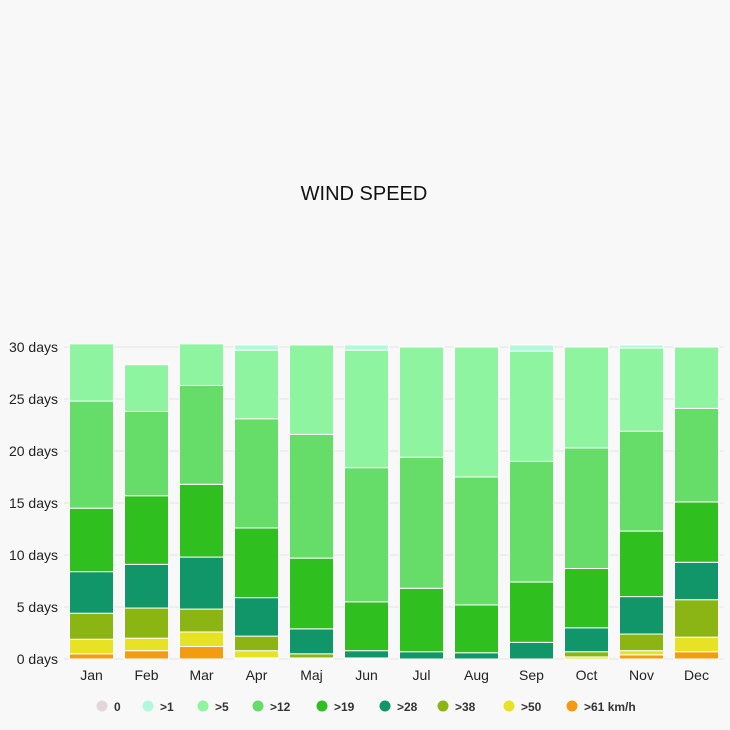 This screenshot has width=730, height=730. What do you see at coordinates (167, 707) in the screenshot?
I see `legend-label: >1` at bounding box center [167, 707].